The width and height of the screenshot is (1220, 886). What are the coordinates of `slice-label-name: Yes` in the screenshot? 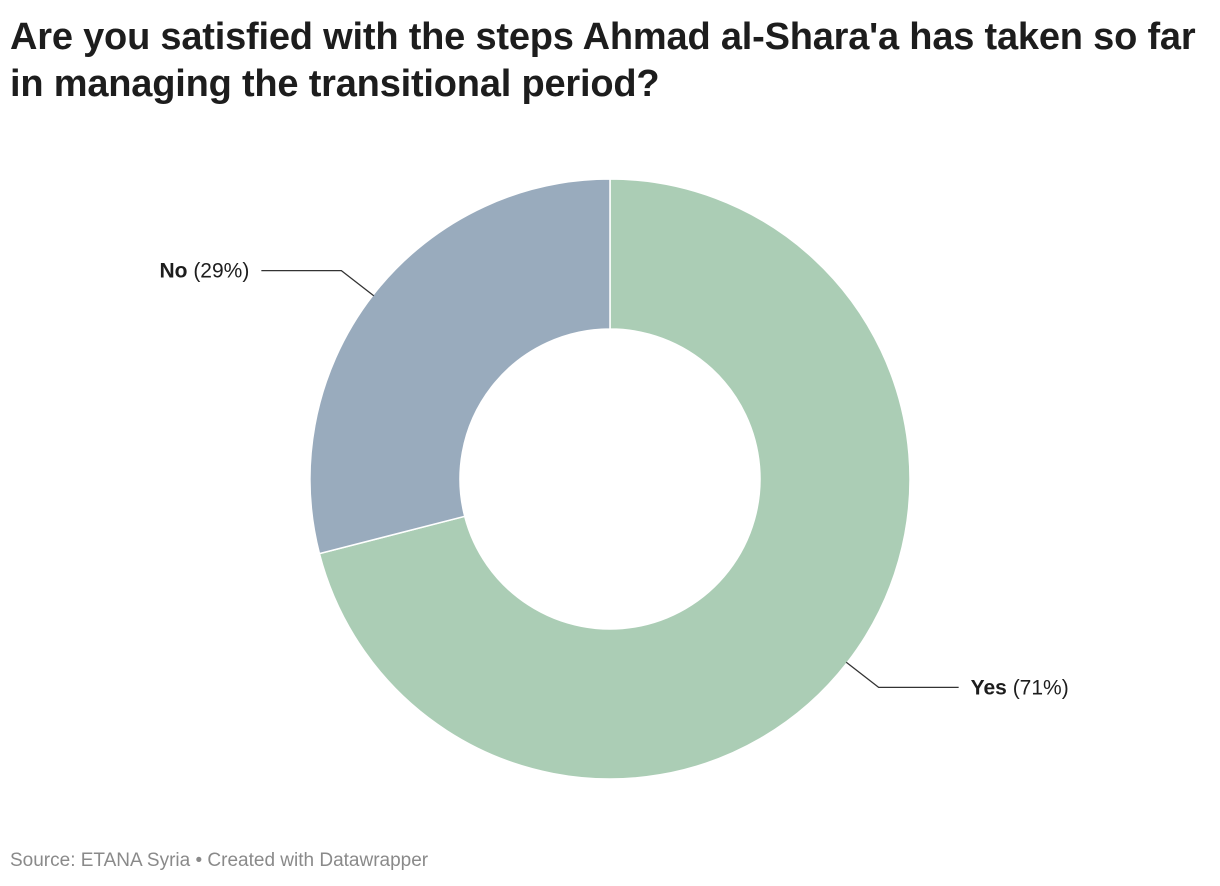 It's located at (989, 687).